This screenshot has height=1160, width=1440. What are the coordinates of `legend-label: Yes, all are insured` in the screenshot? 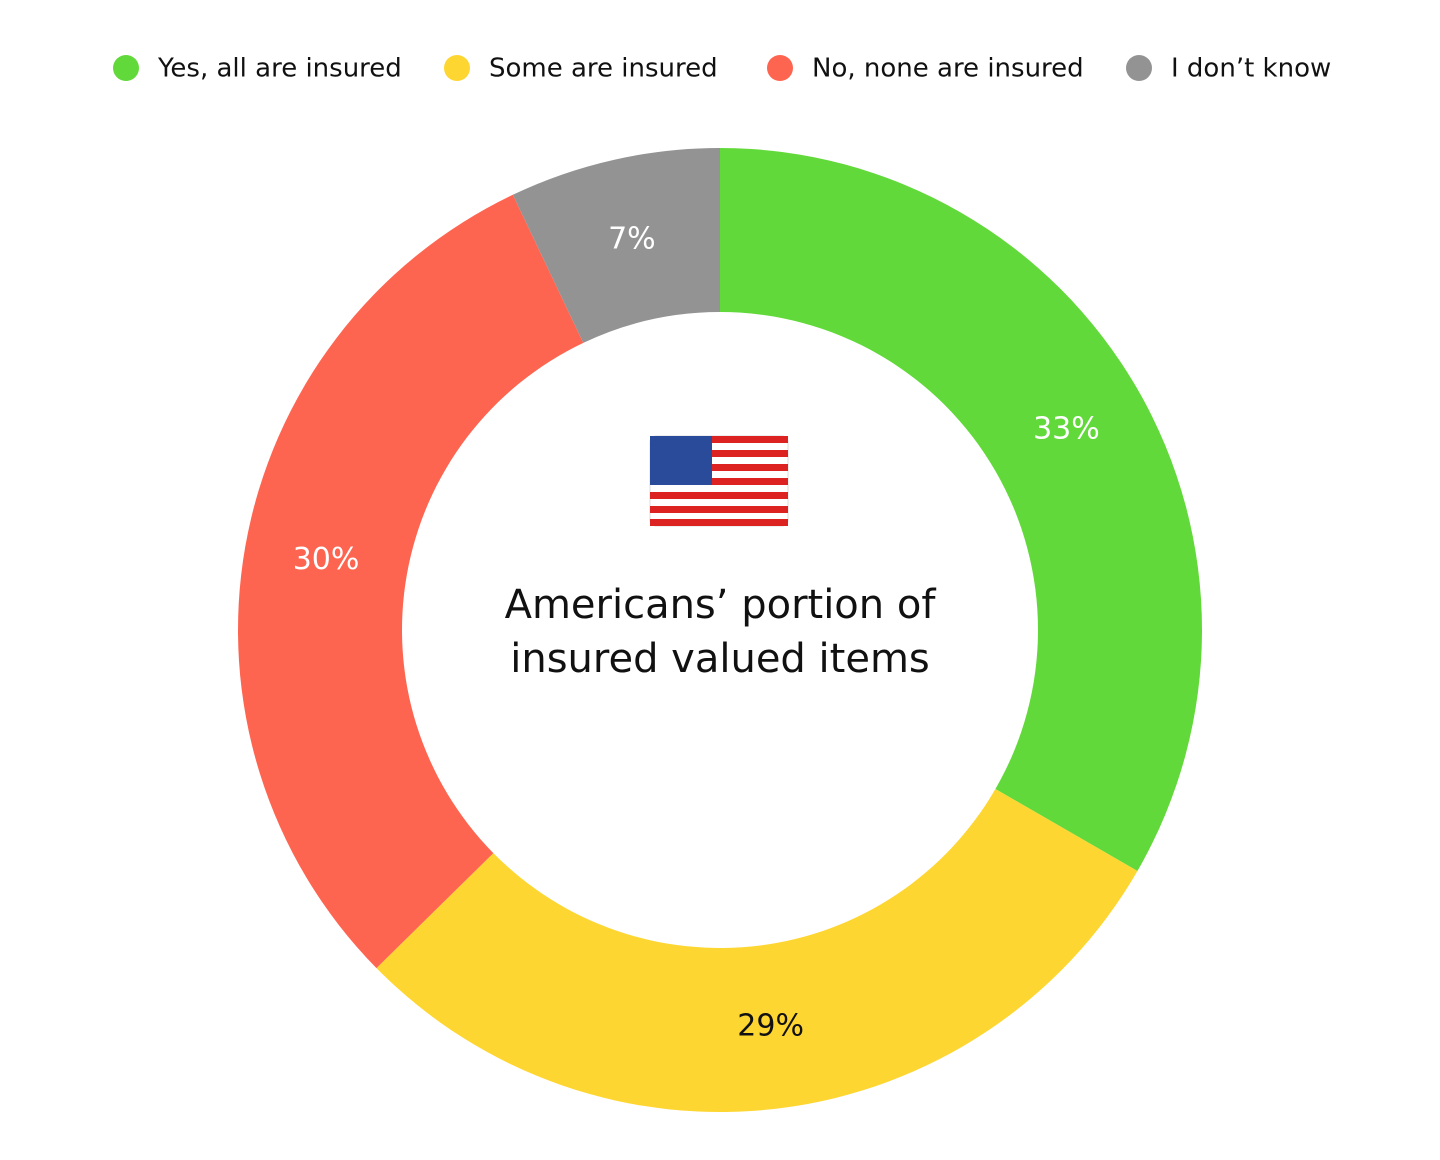 It's located at (279, 69).